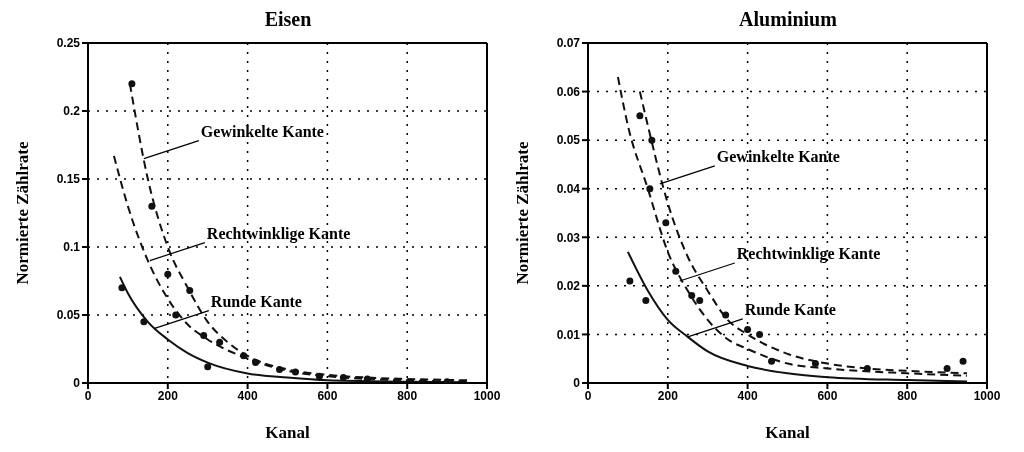  What do you see at coordinates (72, 111) in the screenshot?
I see `y-tick-label: 0.2` at bounding box center [72, 111].